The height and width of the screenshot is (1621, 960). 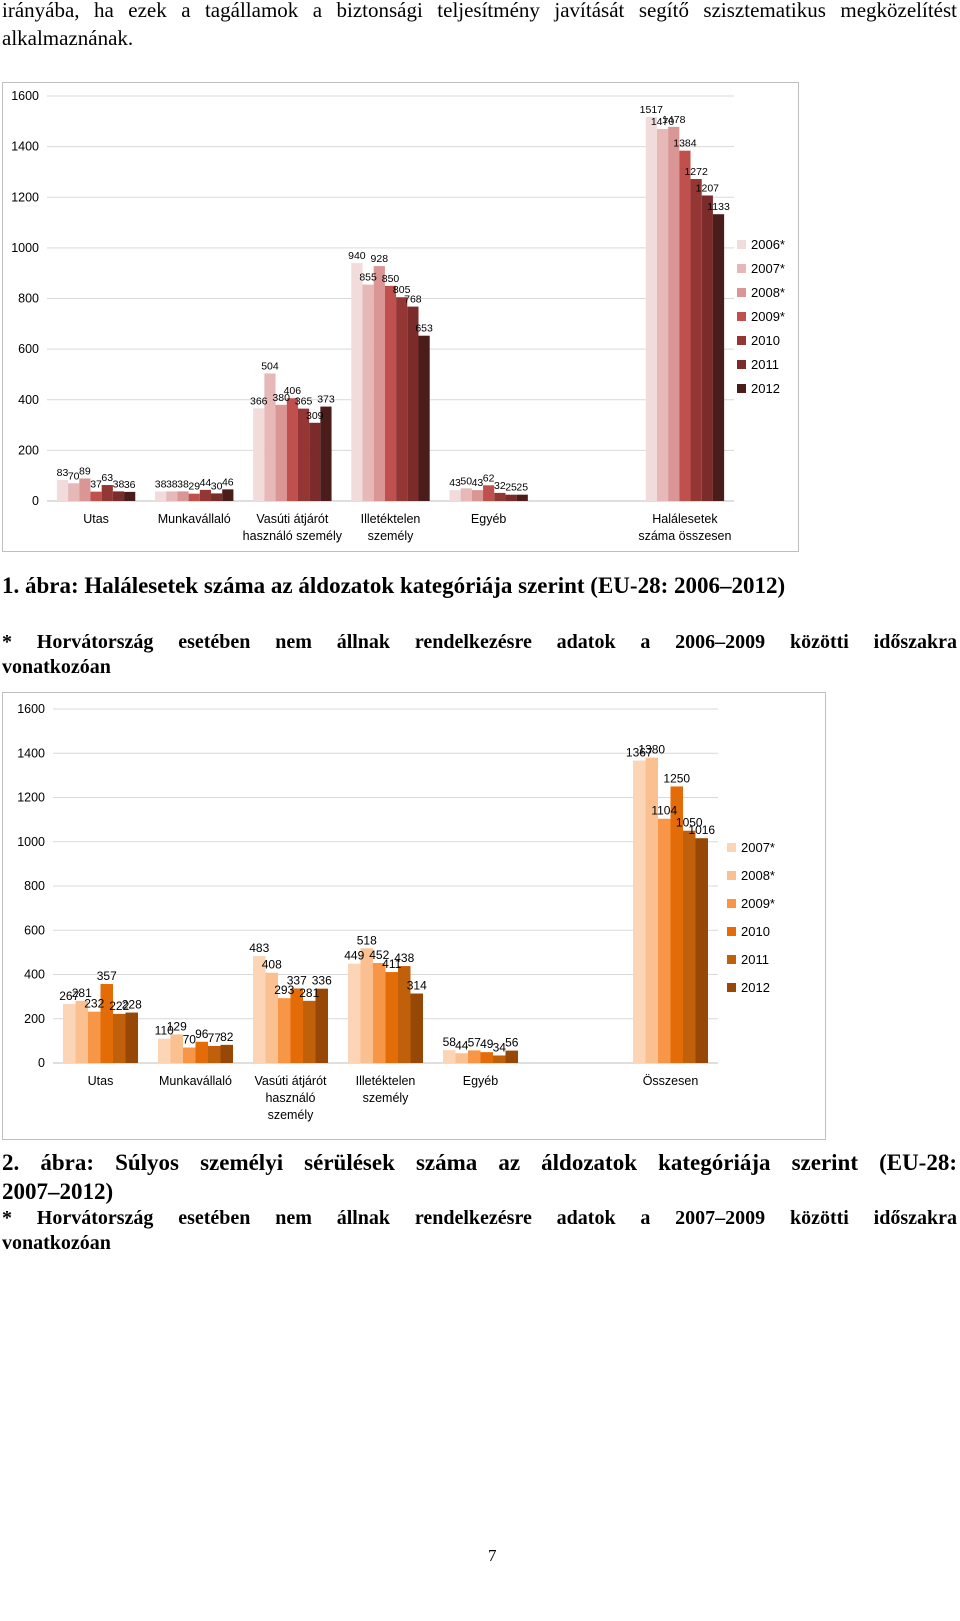 What do you see at coordinates (455, 483) in the screenshot?
I see `chart1-data-label: 43` at bounding box center [455, 483].